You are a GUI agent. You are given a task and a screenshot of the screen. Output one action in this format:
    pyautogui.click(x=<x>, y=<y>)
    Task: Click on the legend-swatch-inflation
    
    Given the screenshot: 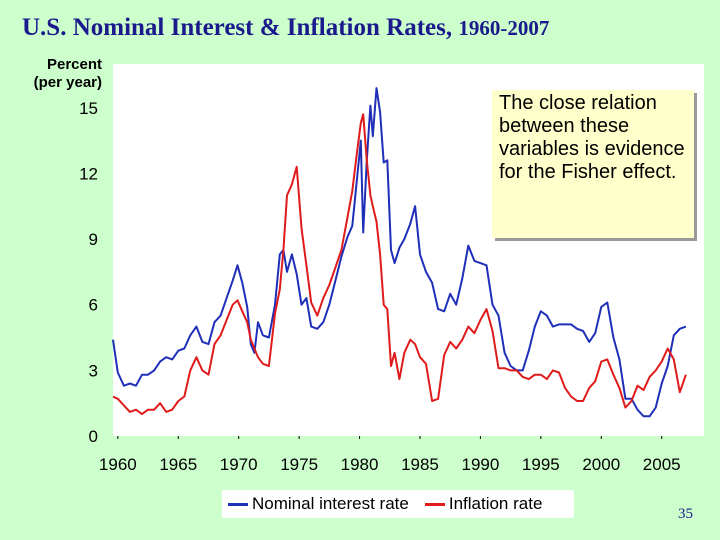 What is the action you would take?
    pyautogui.click(x=434, y=504)
    